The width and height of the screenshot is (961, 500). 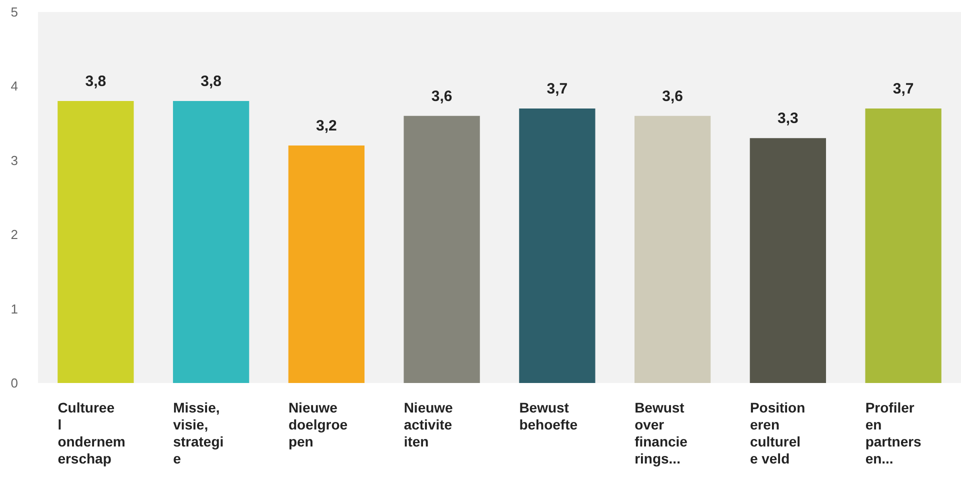 I want to click on y-tick-label: 0, so click(x=14, y=383).